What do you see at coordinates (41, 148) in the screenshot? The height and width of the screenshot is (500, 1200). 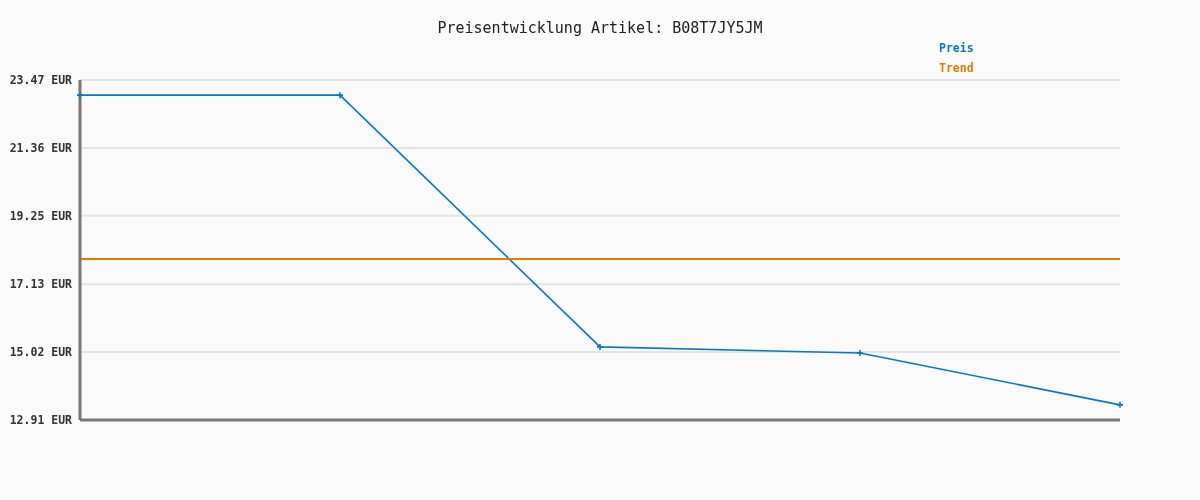 I see `y-tick-label: 21.36 EUR` at bounding box center [41, 148].